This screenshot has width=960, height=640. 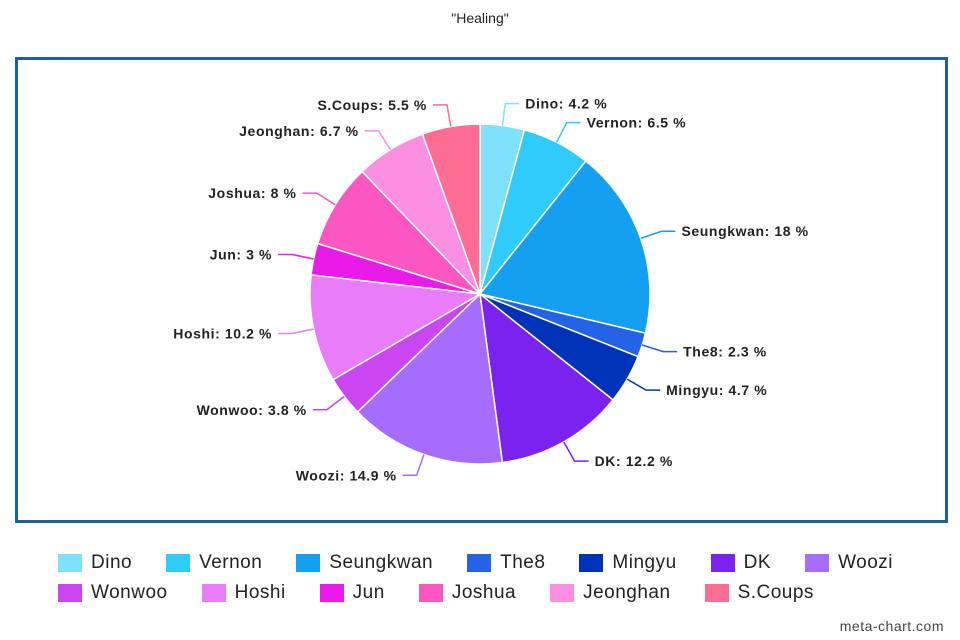 What do you see at coordinates (296, 256) in the screenshot?
I see `leader-line-jun` at bounding box center [296, 256].